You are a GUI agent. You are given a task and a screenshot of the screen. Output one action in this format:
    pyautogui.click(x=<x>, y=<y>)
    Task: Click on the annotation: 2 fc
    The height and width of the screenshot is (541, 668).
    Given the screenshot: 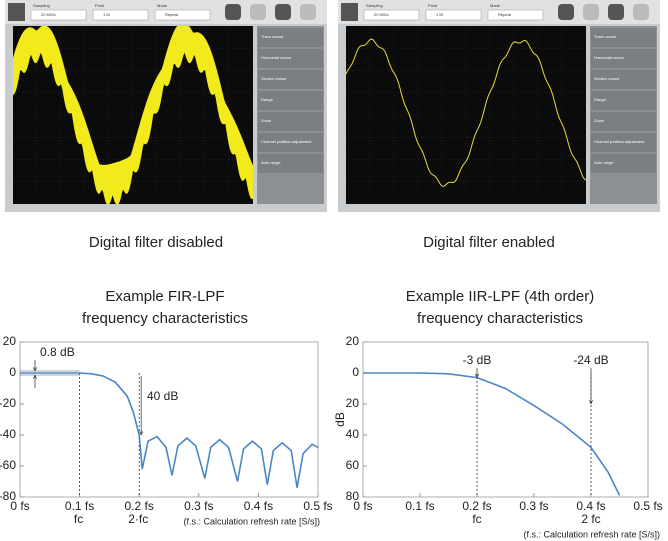 What is the action you would take?
    pyautogui.click(x=590, y=519)
    